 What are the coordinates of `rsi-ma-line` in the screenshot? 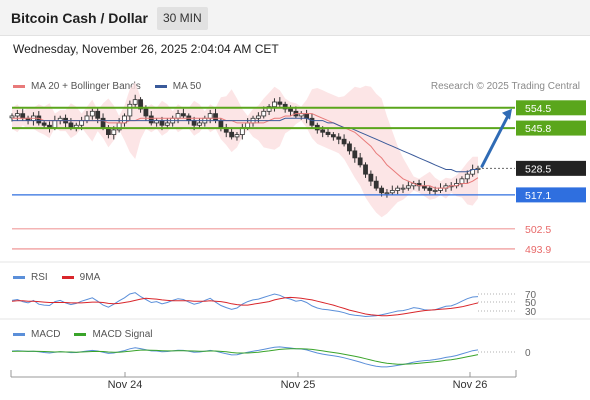 It's located at (245, 306).